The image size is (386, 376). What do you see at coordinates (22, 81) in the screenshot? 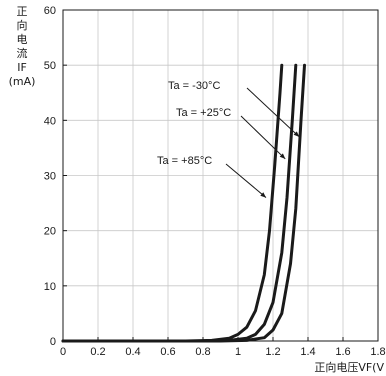
I see `y-axis-label-line: (mA)` at bounding box center [22, 81].